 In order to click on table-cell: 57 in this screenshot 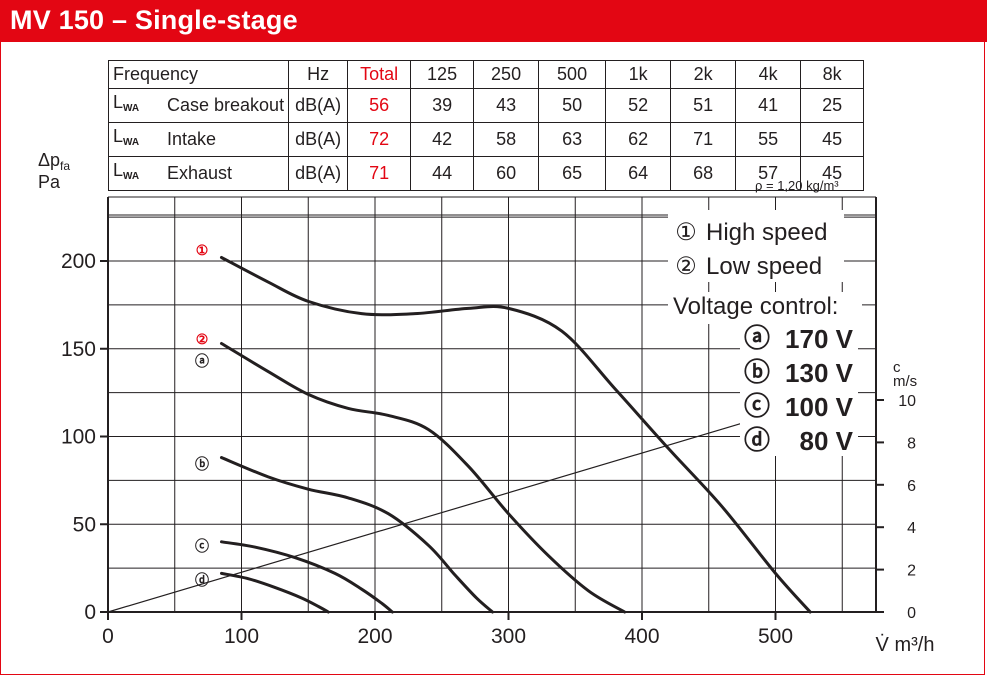, I will do `click(768, 173)`.